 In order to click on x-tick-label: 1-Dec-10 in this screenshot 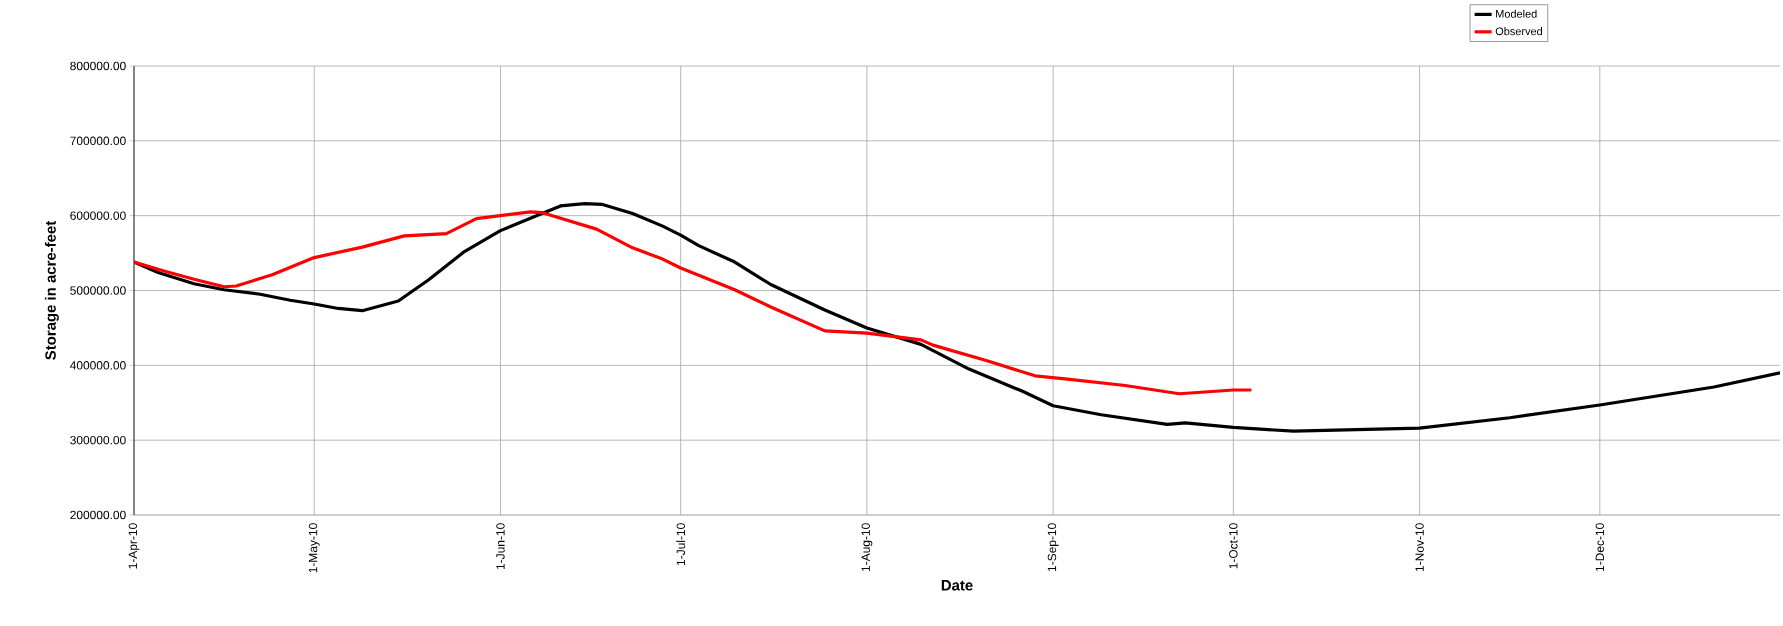, I will do `click(1600, 547)`.